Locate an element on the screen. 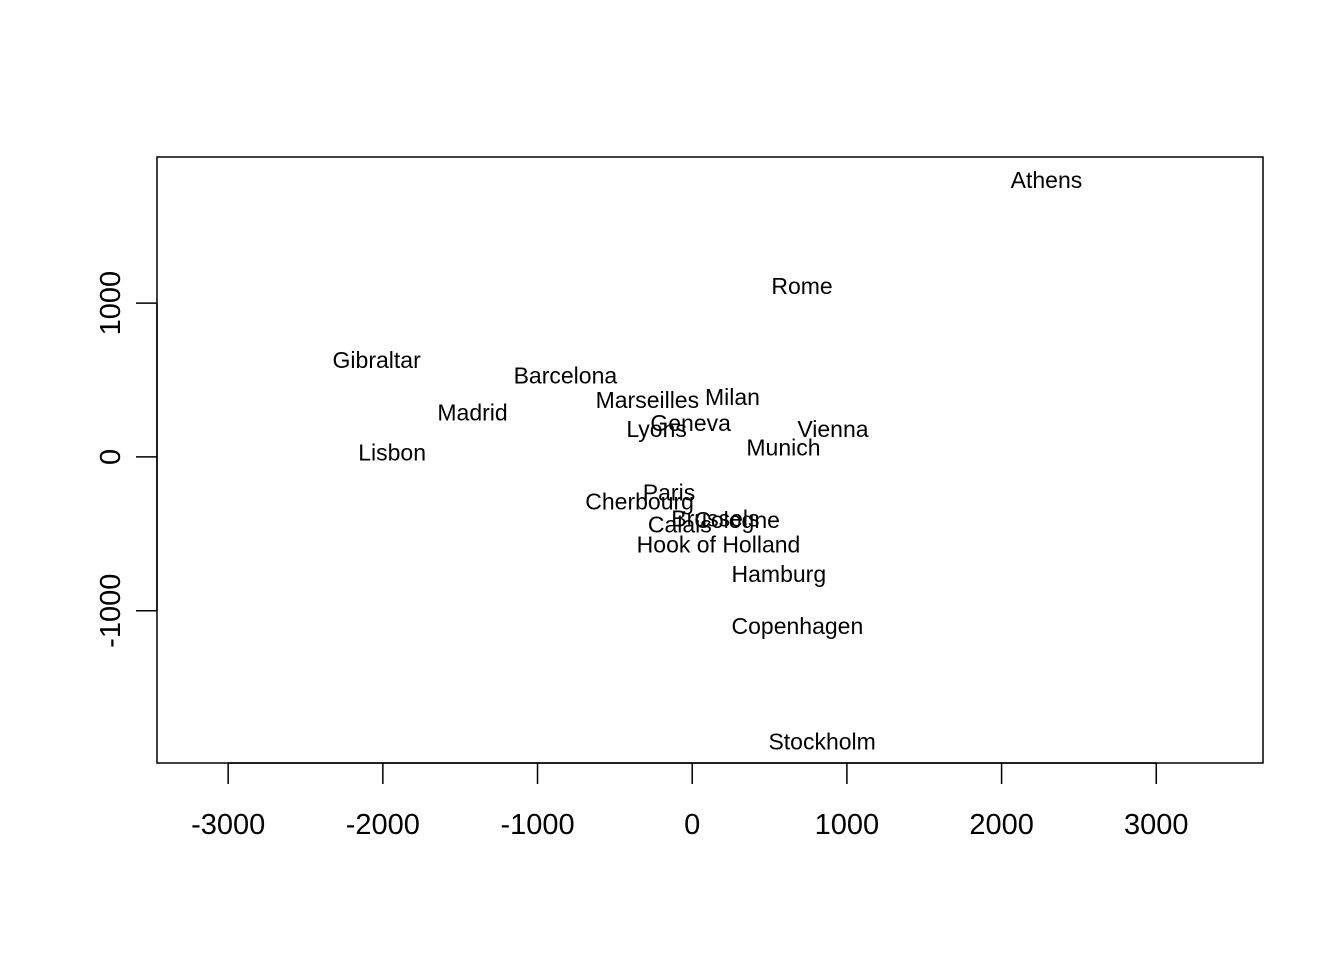 The image size is (1344, 960). point-label: Rome is located at coordinates (801, 286).